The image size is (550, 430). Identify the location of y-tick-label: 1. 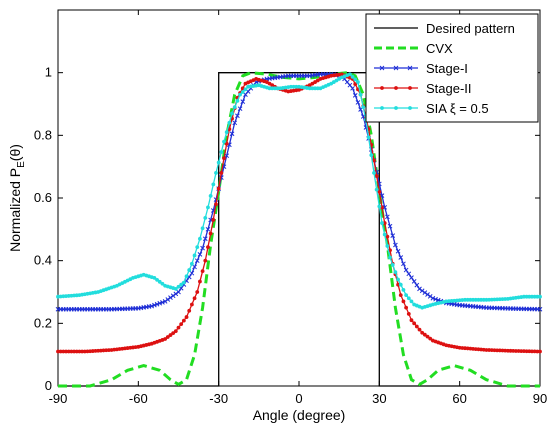
(48, 72).